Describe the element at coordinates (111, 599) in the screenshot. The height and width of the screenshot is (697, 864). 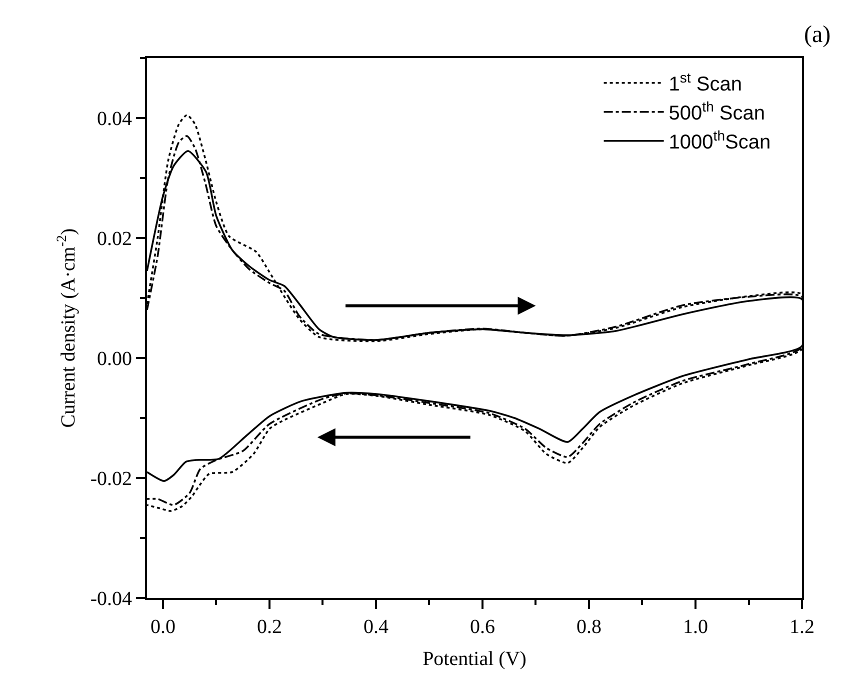
I see `y-tick-label: -0.04` at that location.